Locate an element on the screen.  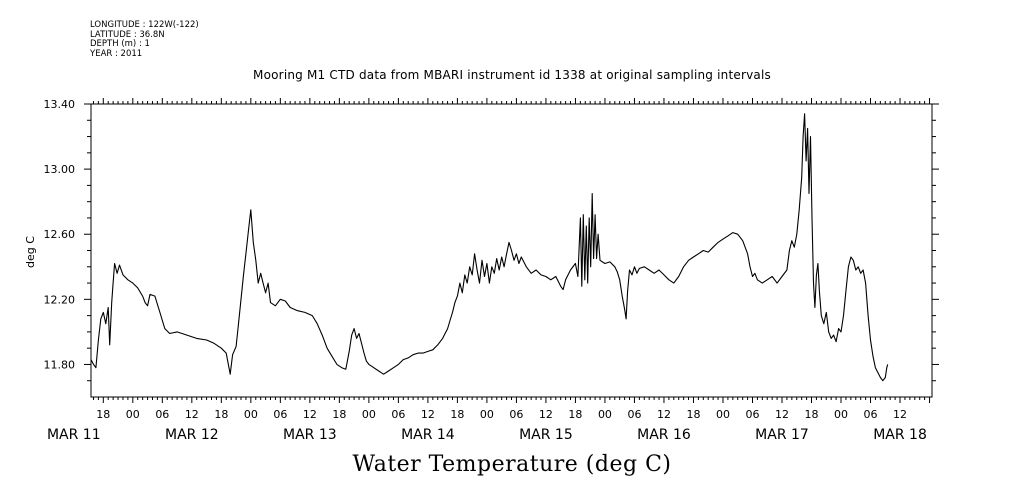
y-tick-label: 12.60 is located at coordinates (60, 234).